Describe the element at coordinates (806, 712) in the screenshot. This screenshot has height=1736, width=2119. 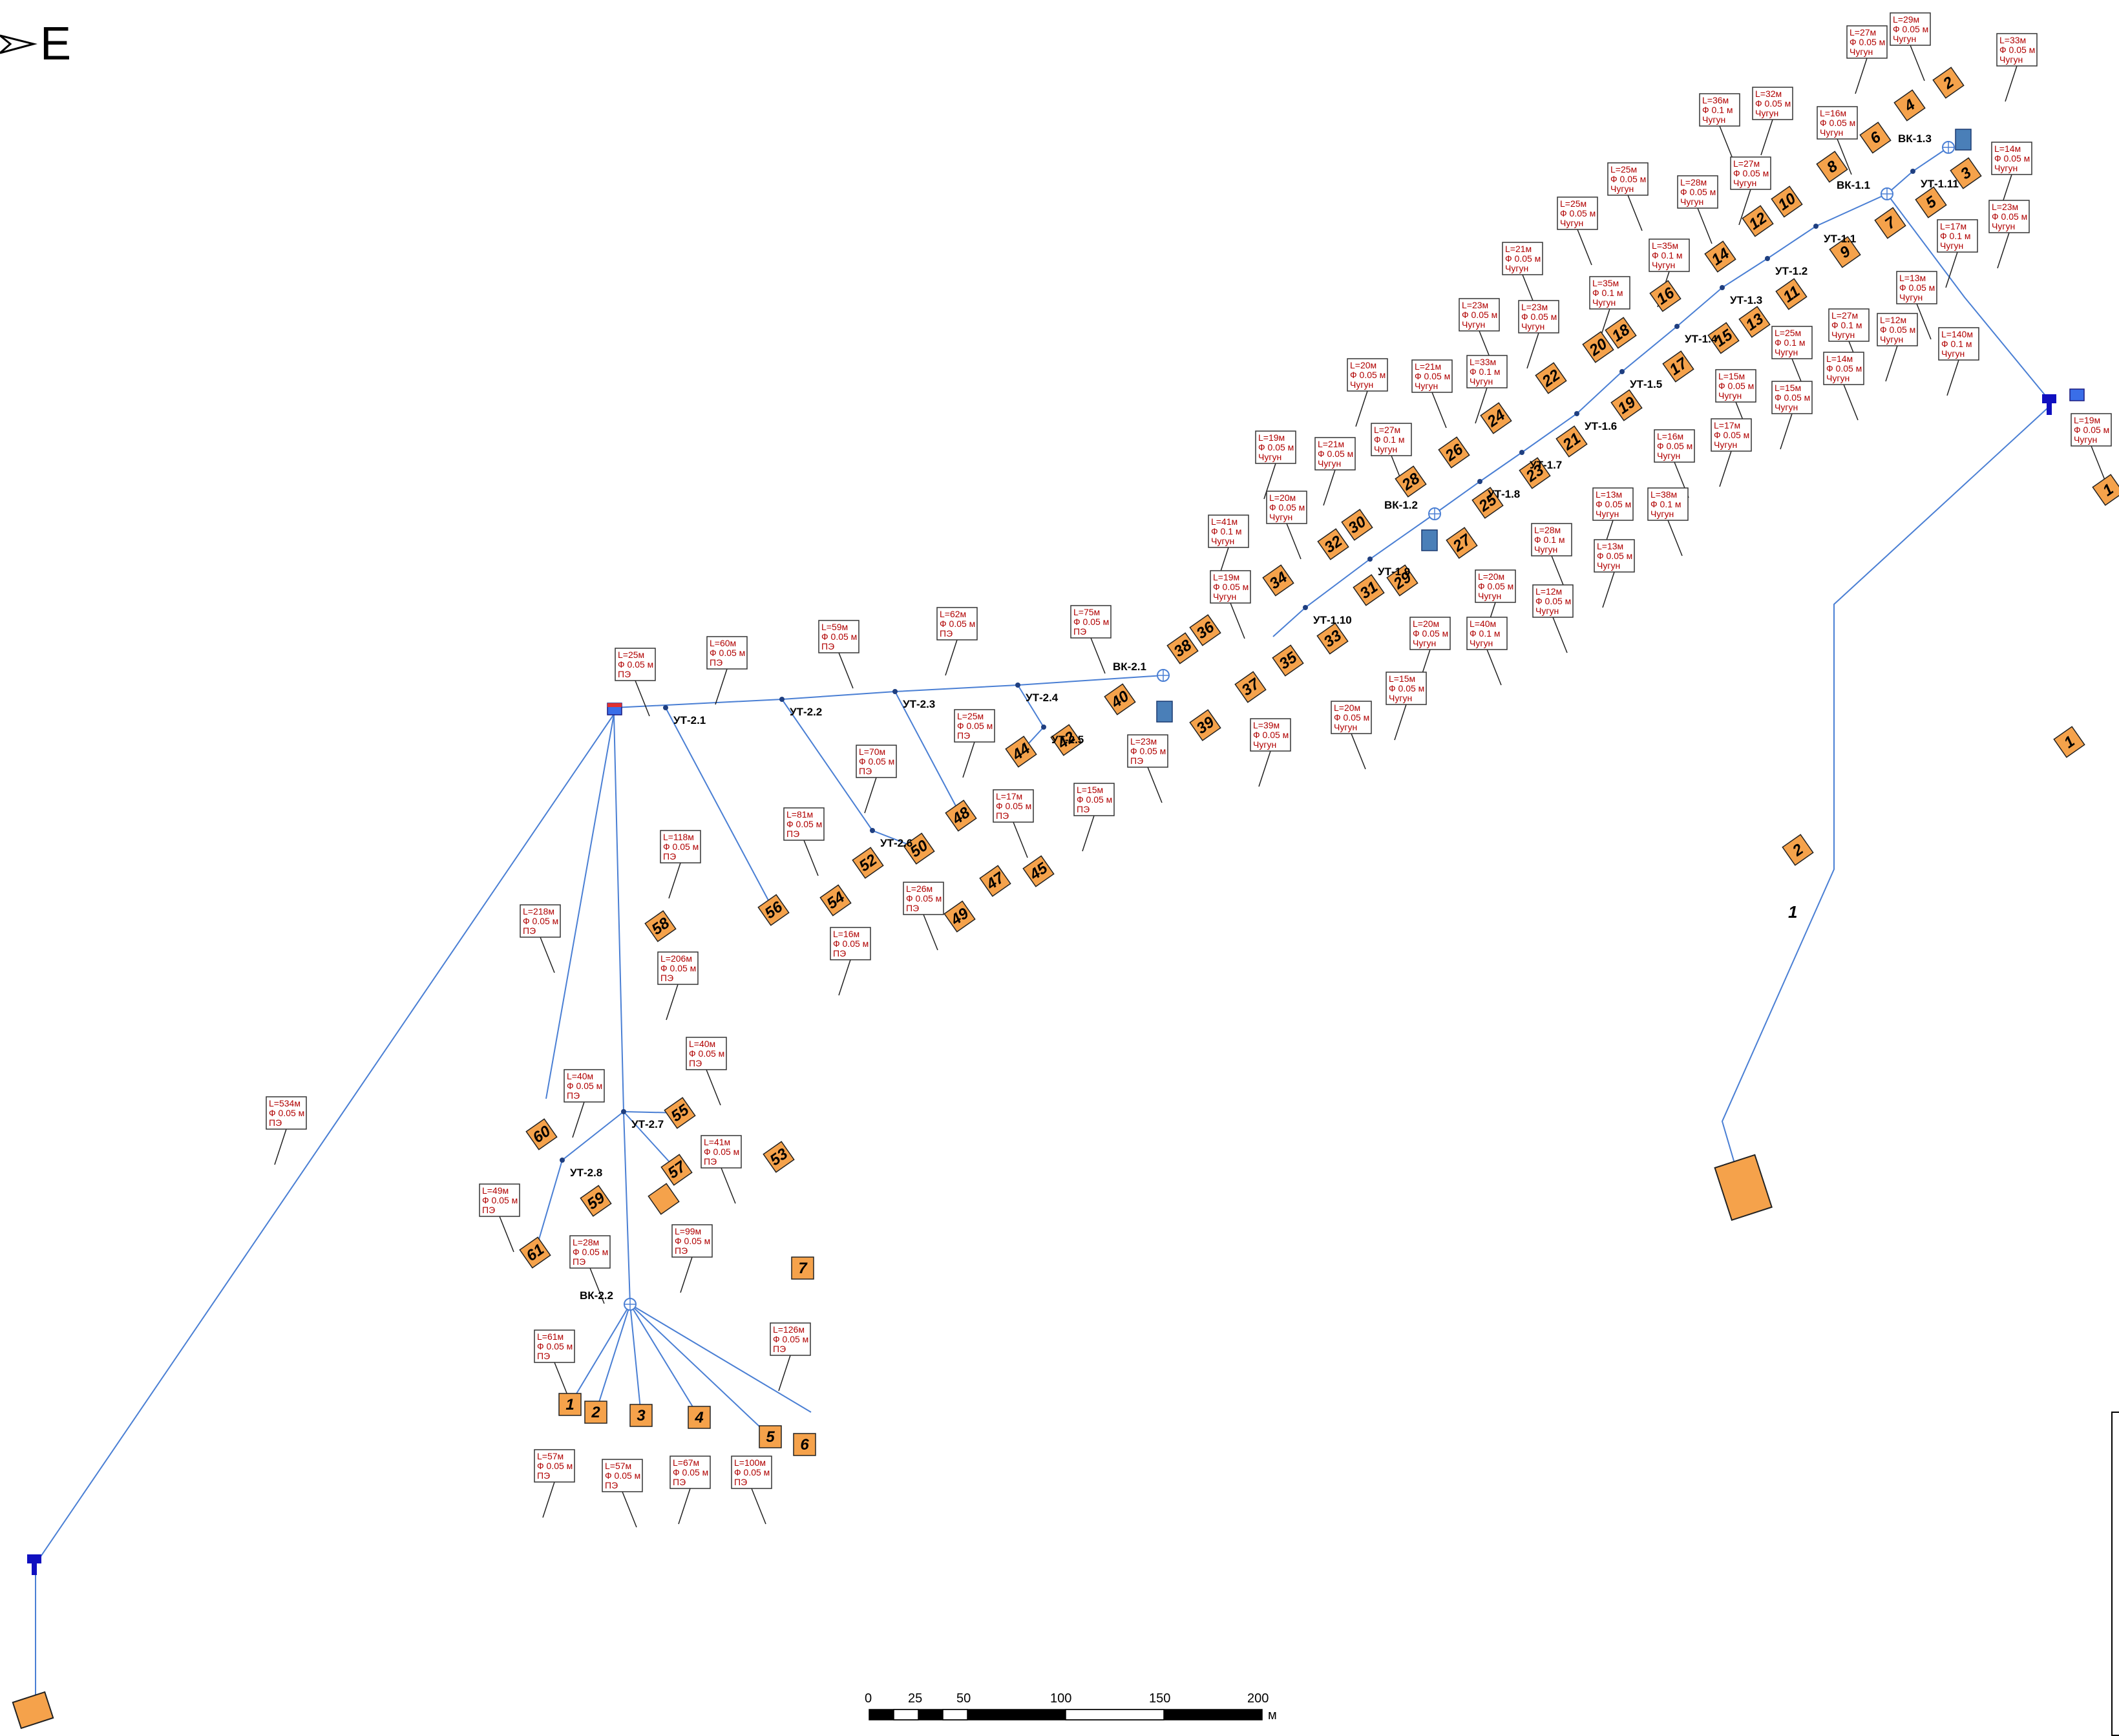
I see `junction-label: УТ-2.2` at that location.